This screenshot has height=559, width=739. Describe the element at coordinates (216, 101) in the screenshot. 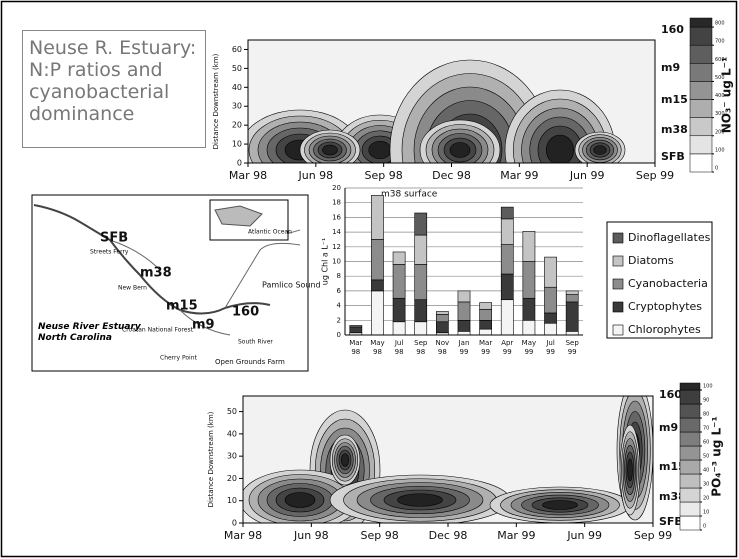

I see `y-axis-label: Distance Downstream (km)` at that location.